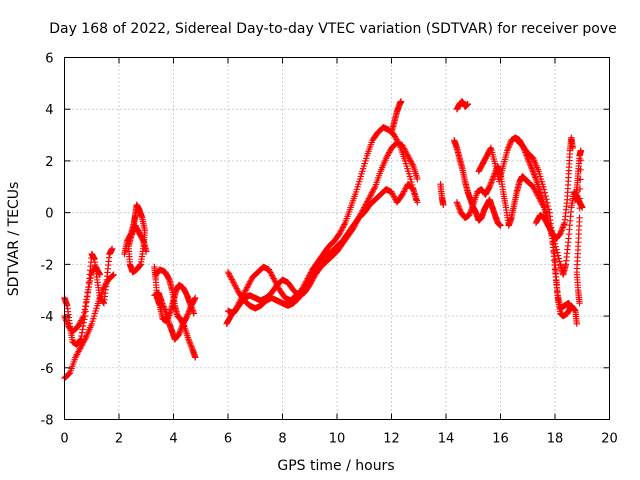 The image size is (640, 480). I want to click on x-tick-label: 16, so click(500, 439).